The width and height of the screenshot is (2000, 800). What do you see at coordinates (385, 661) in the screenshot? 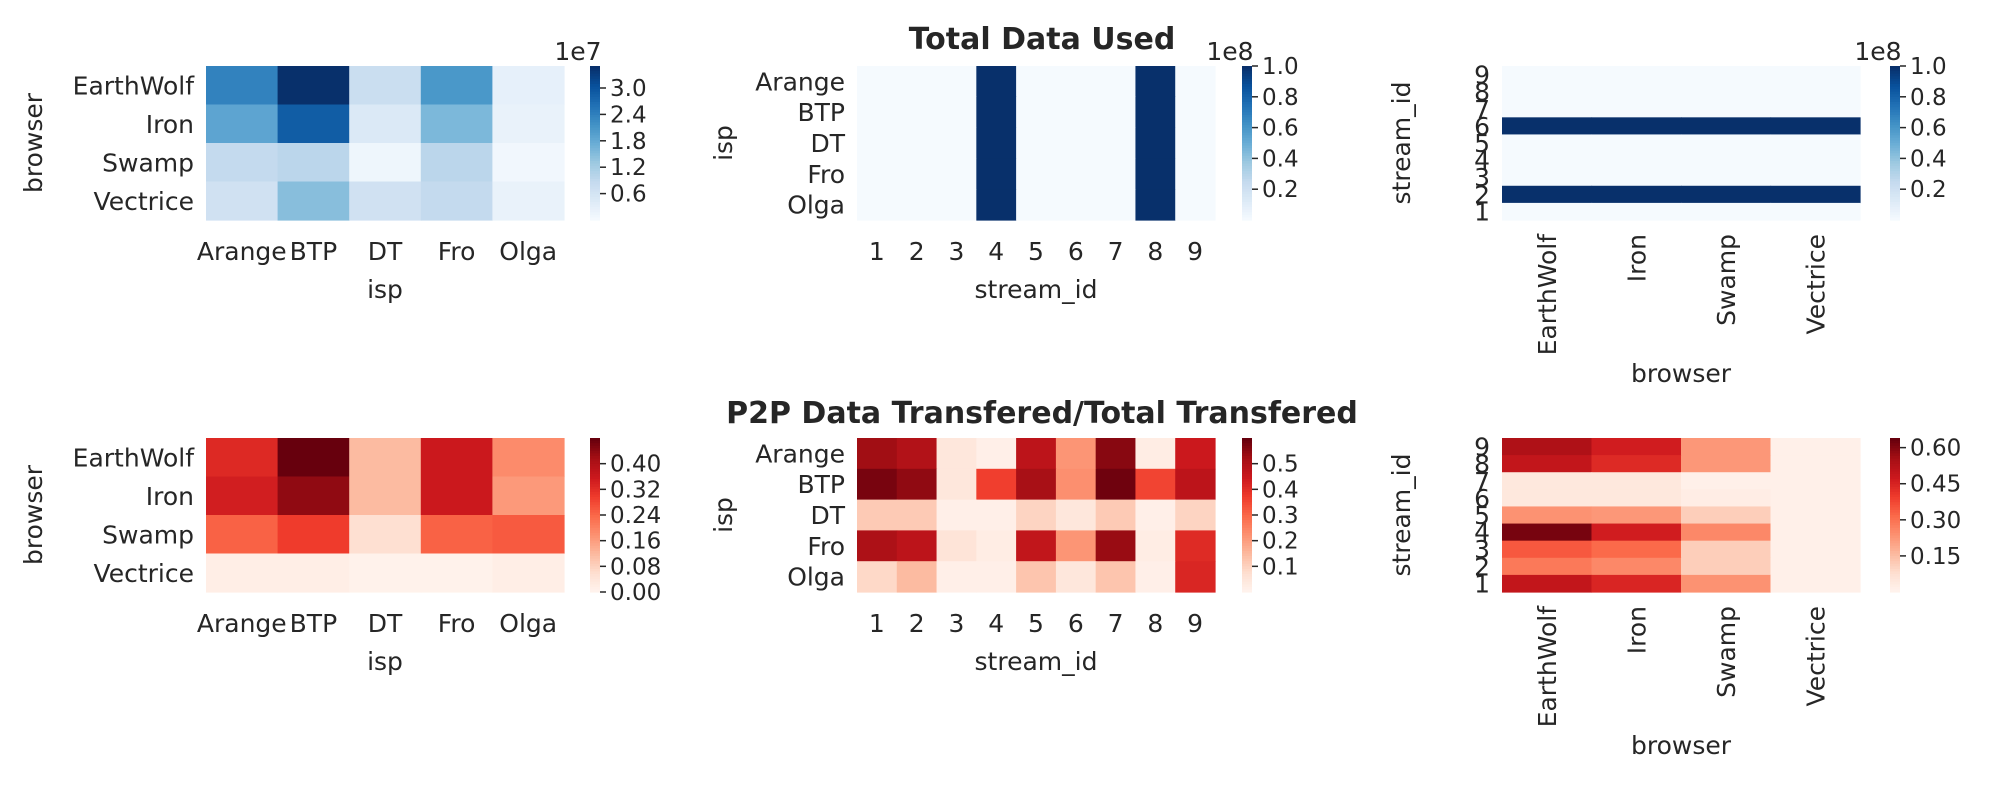
I see `x-axis-label: isp` at bounding box center [385, 661].